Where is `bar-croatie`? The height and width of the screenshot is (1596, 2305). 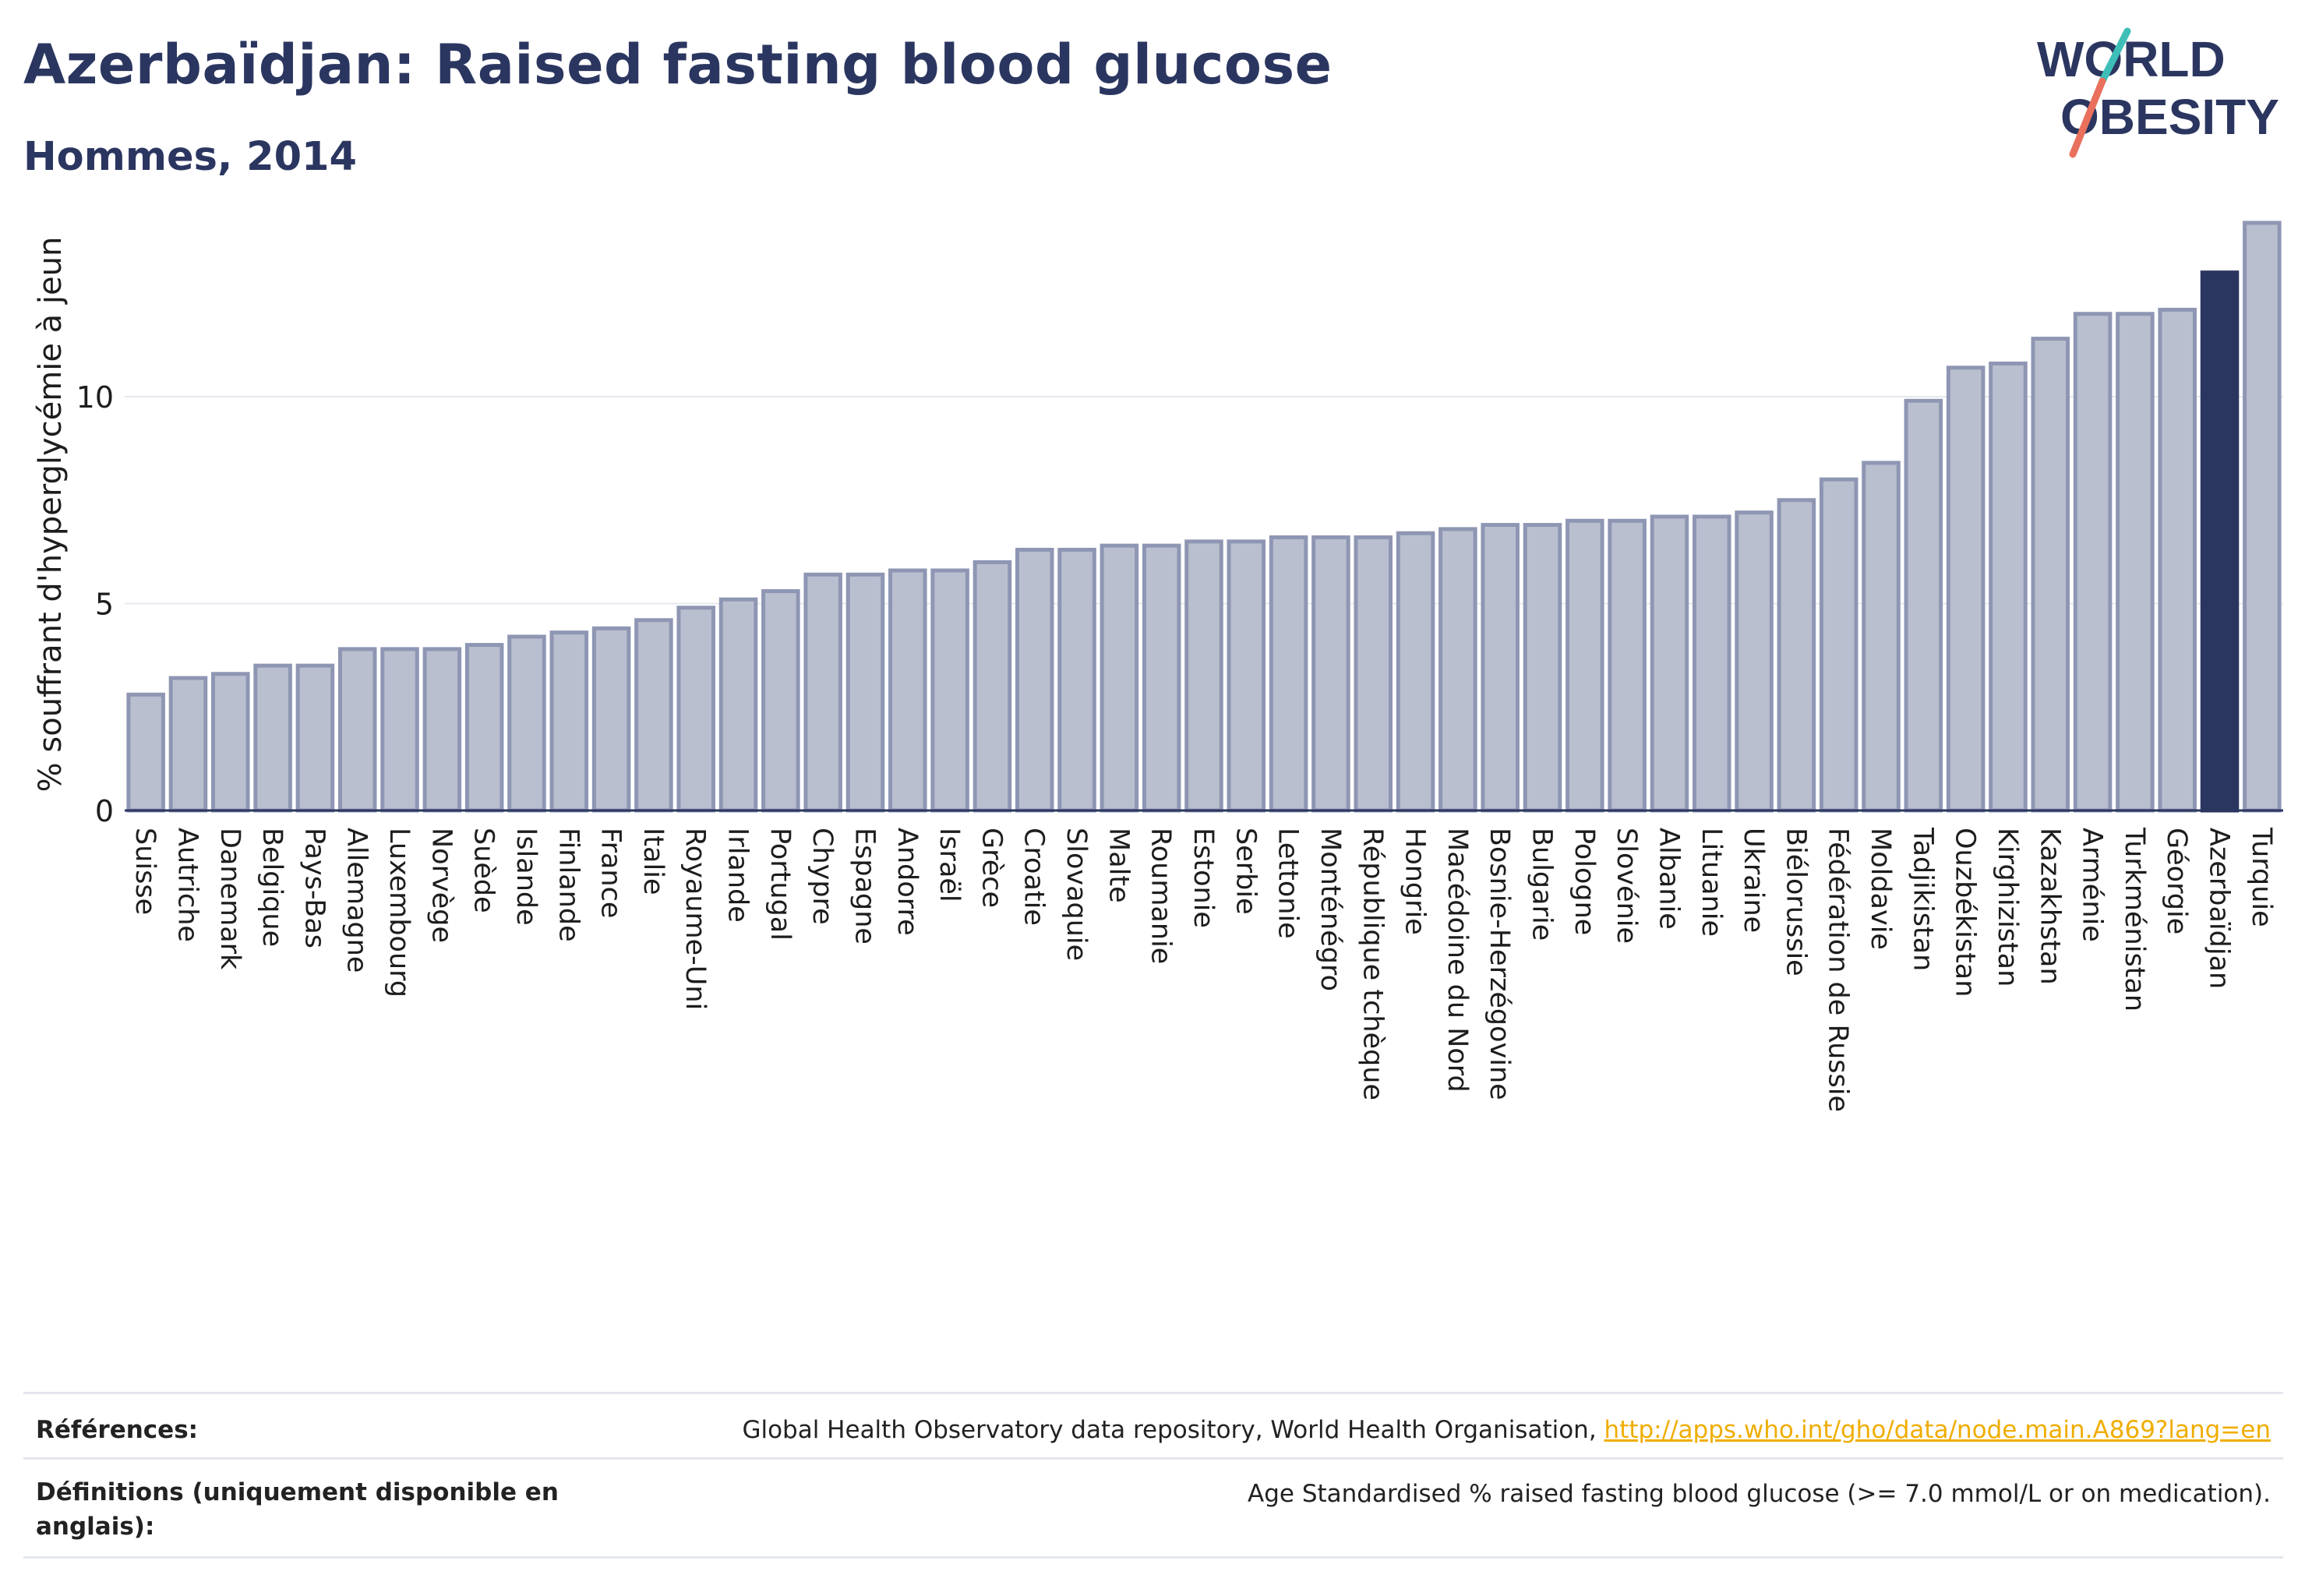
bar-croatie is located at coordinates (1034, 680).